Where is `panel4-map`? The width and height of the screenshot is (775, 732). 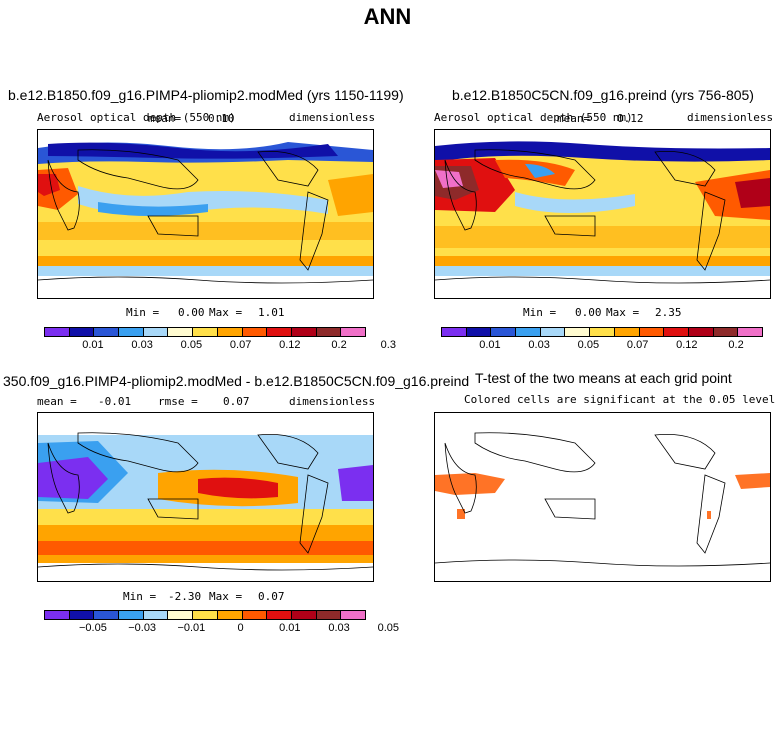 panel4-map is located at coordinates (602, 497).